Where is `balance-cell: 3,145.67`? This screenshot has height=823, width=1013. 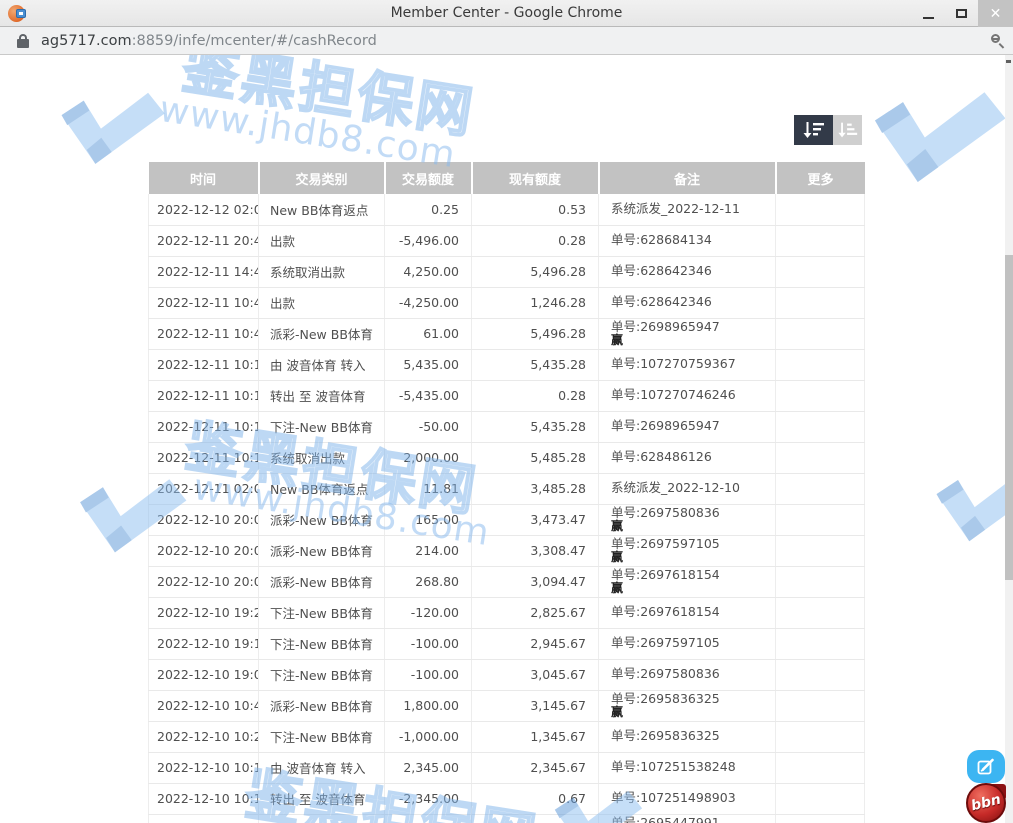 balance-cell: 3,145.67 is located at coordinates (535, 706).